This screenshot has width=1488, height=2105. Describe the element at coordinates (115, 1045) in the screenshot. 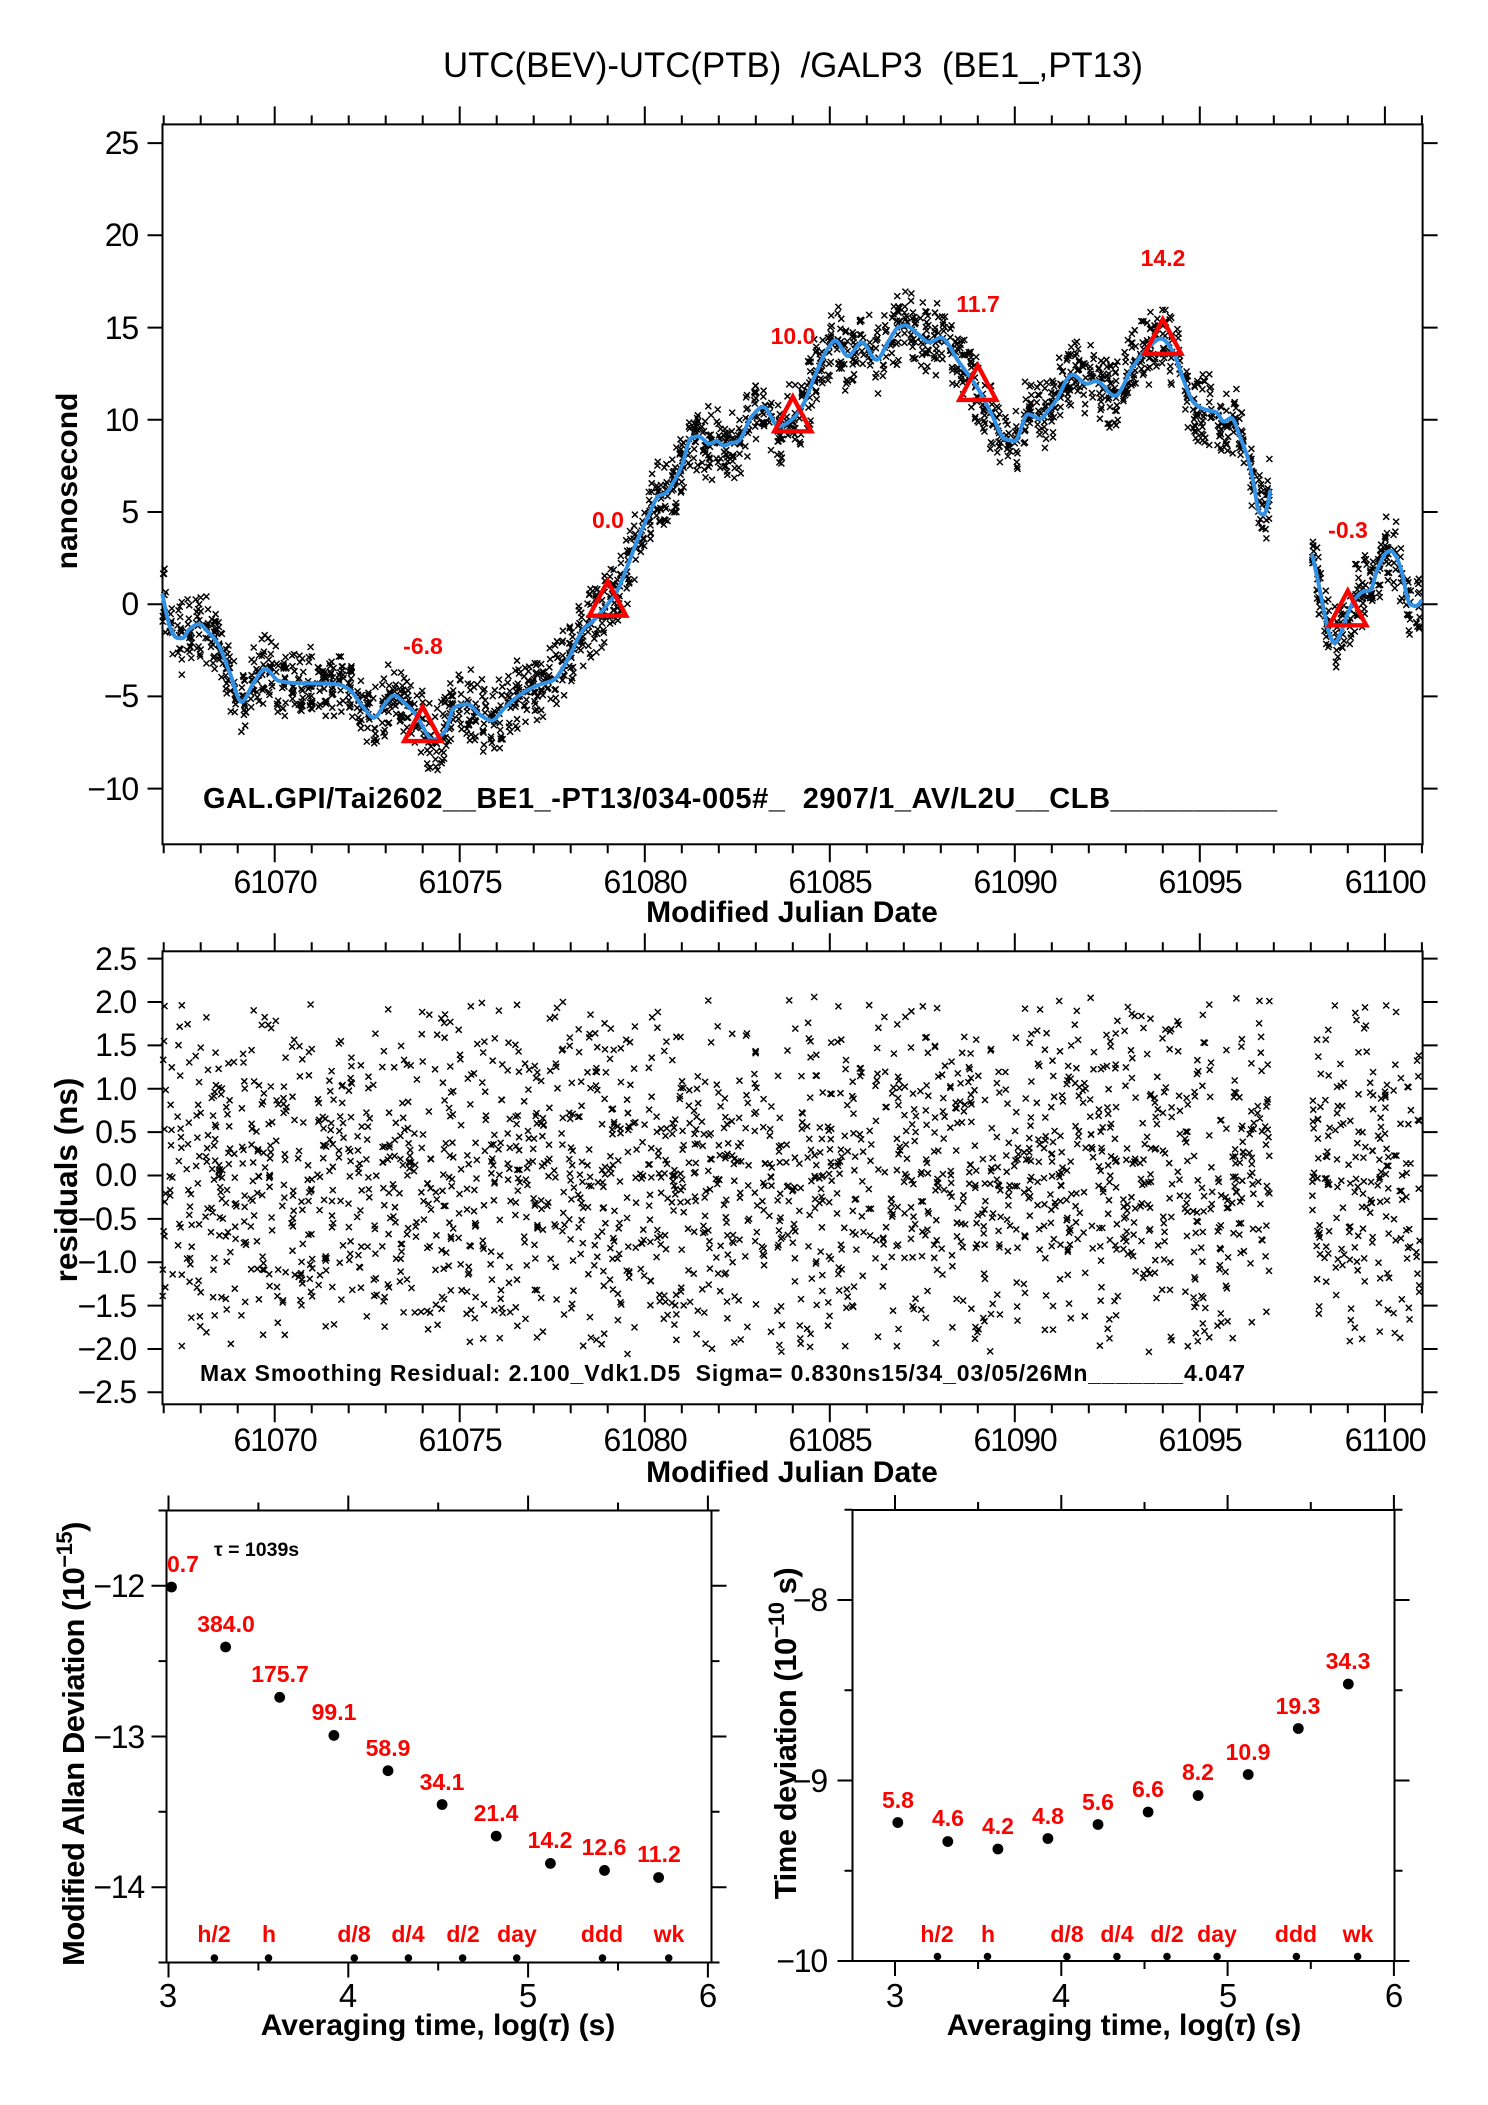

I see `svg-text: 1.5` at that location.